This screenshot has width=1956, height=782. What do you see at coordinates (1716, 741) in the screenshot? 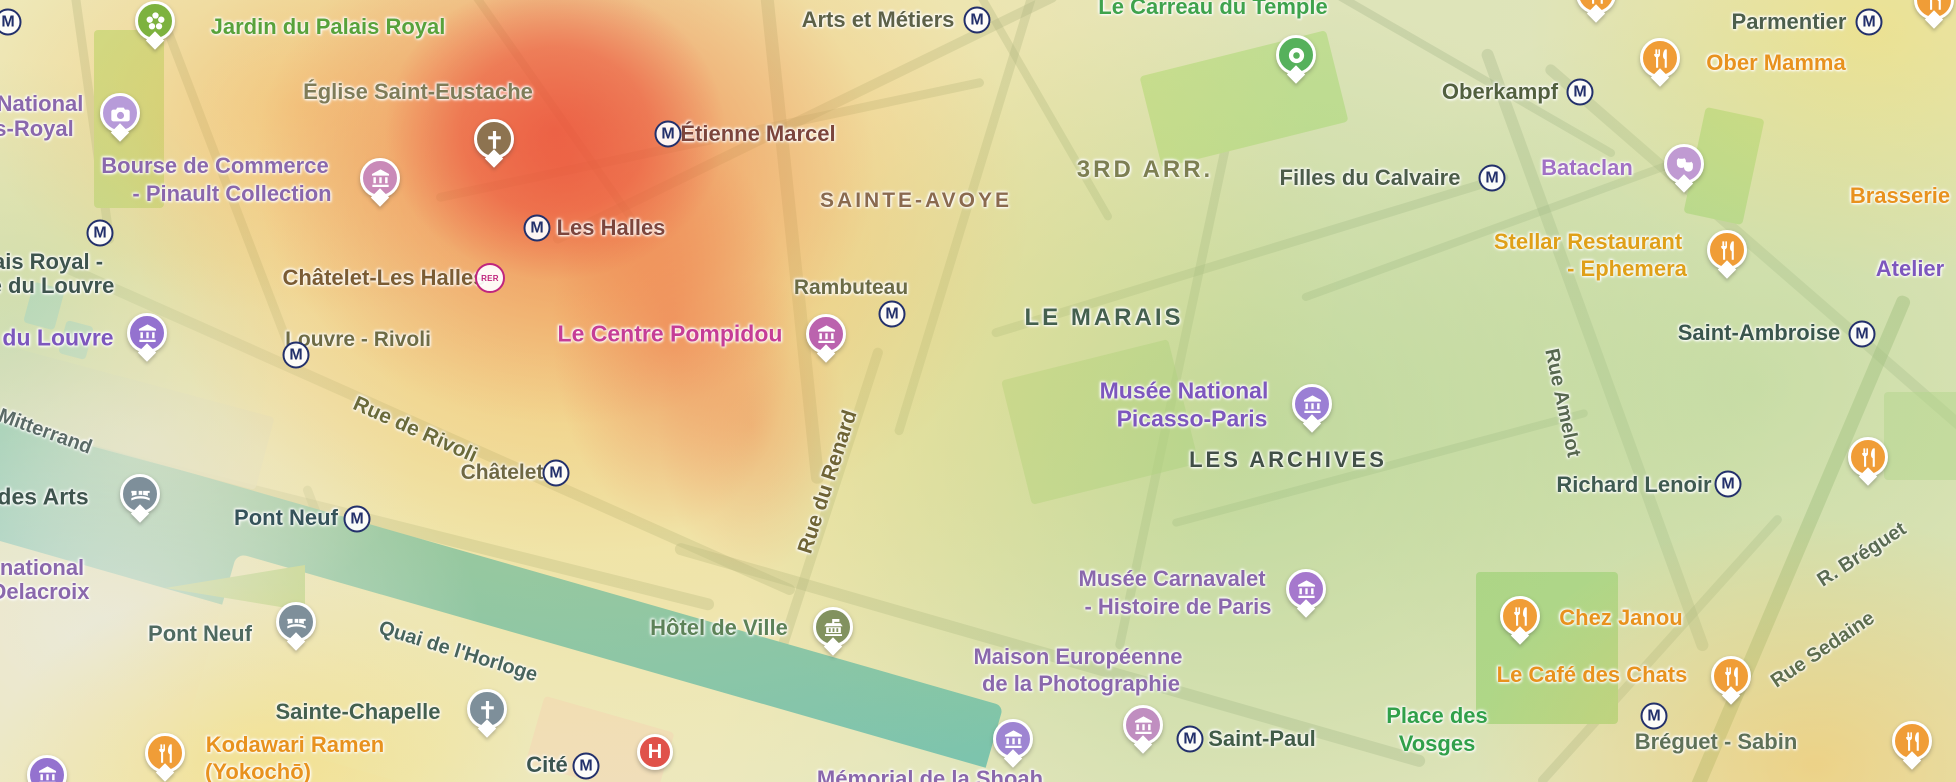
I see `label-breguet-sabin: Bréguet - Sabin` at bounding box center [1716, 741].